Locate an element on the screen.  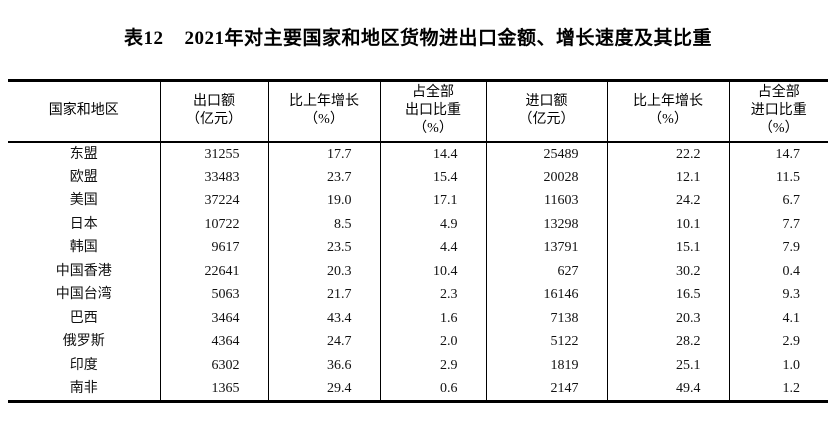
value-cell: 4.1 is located at coordinates (778, 318).